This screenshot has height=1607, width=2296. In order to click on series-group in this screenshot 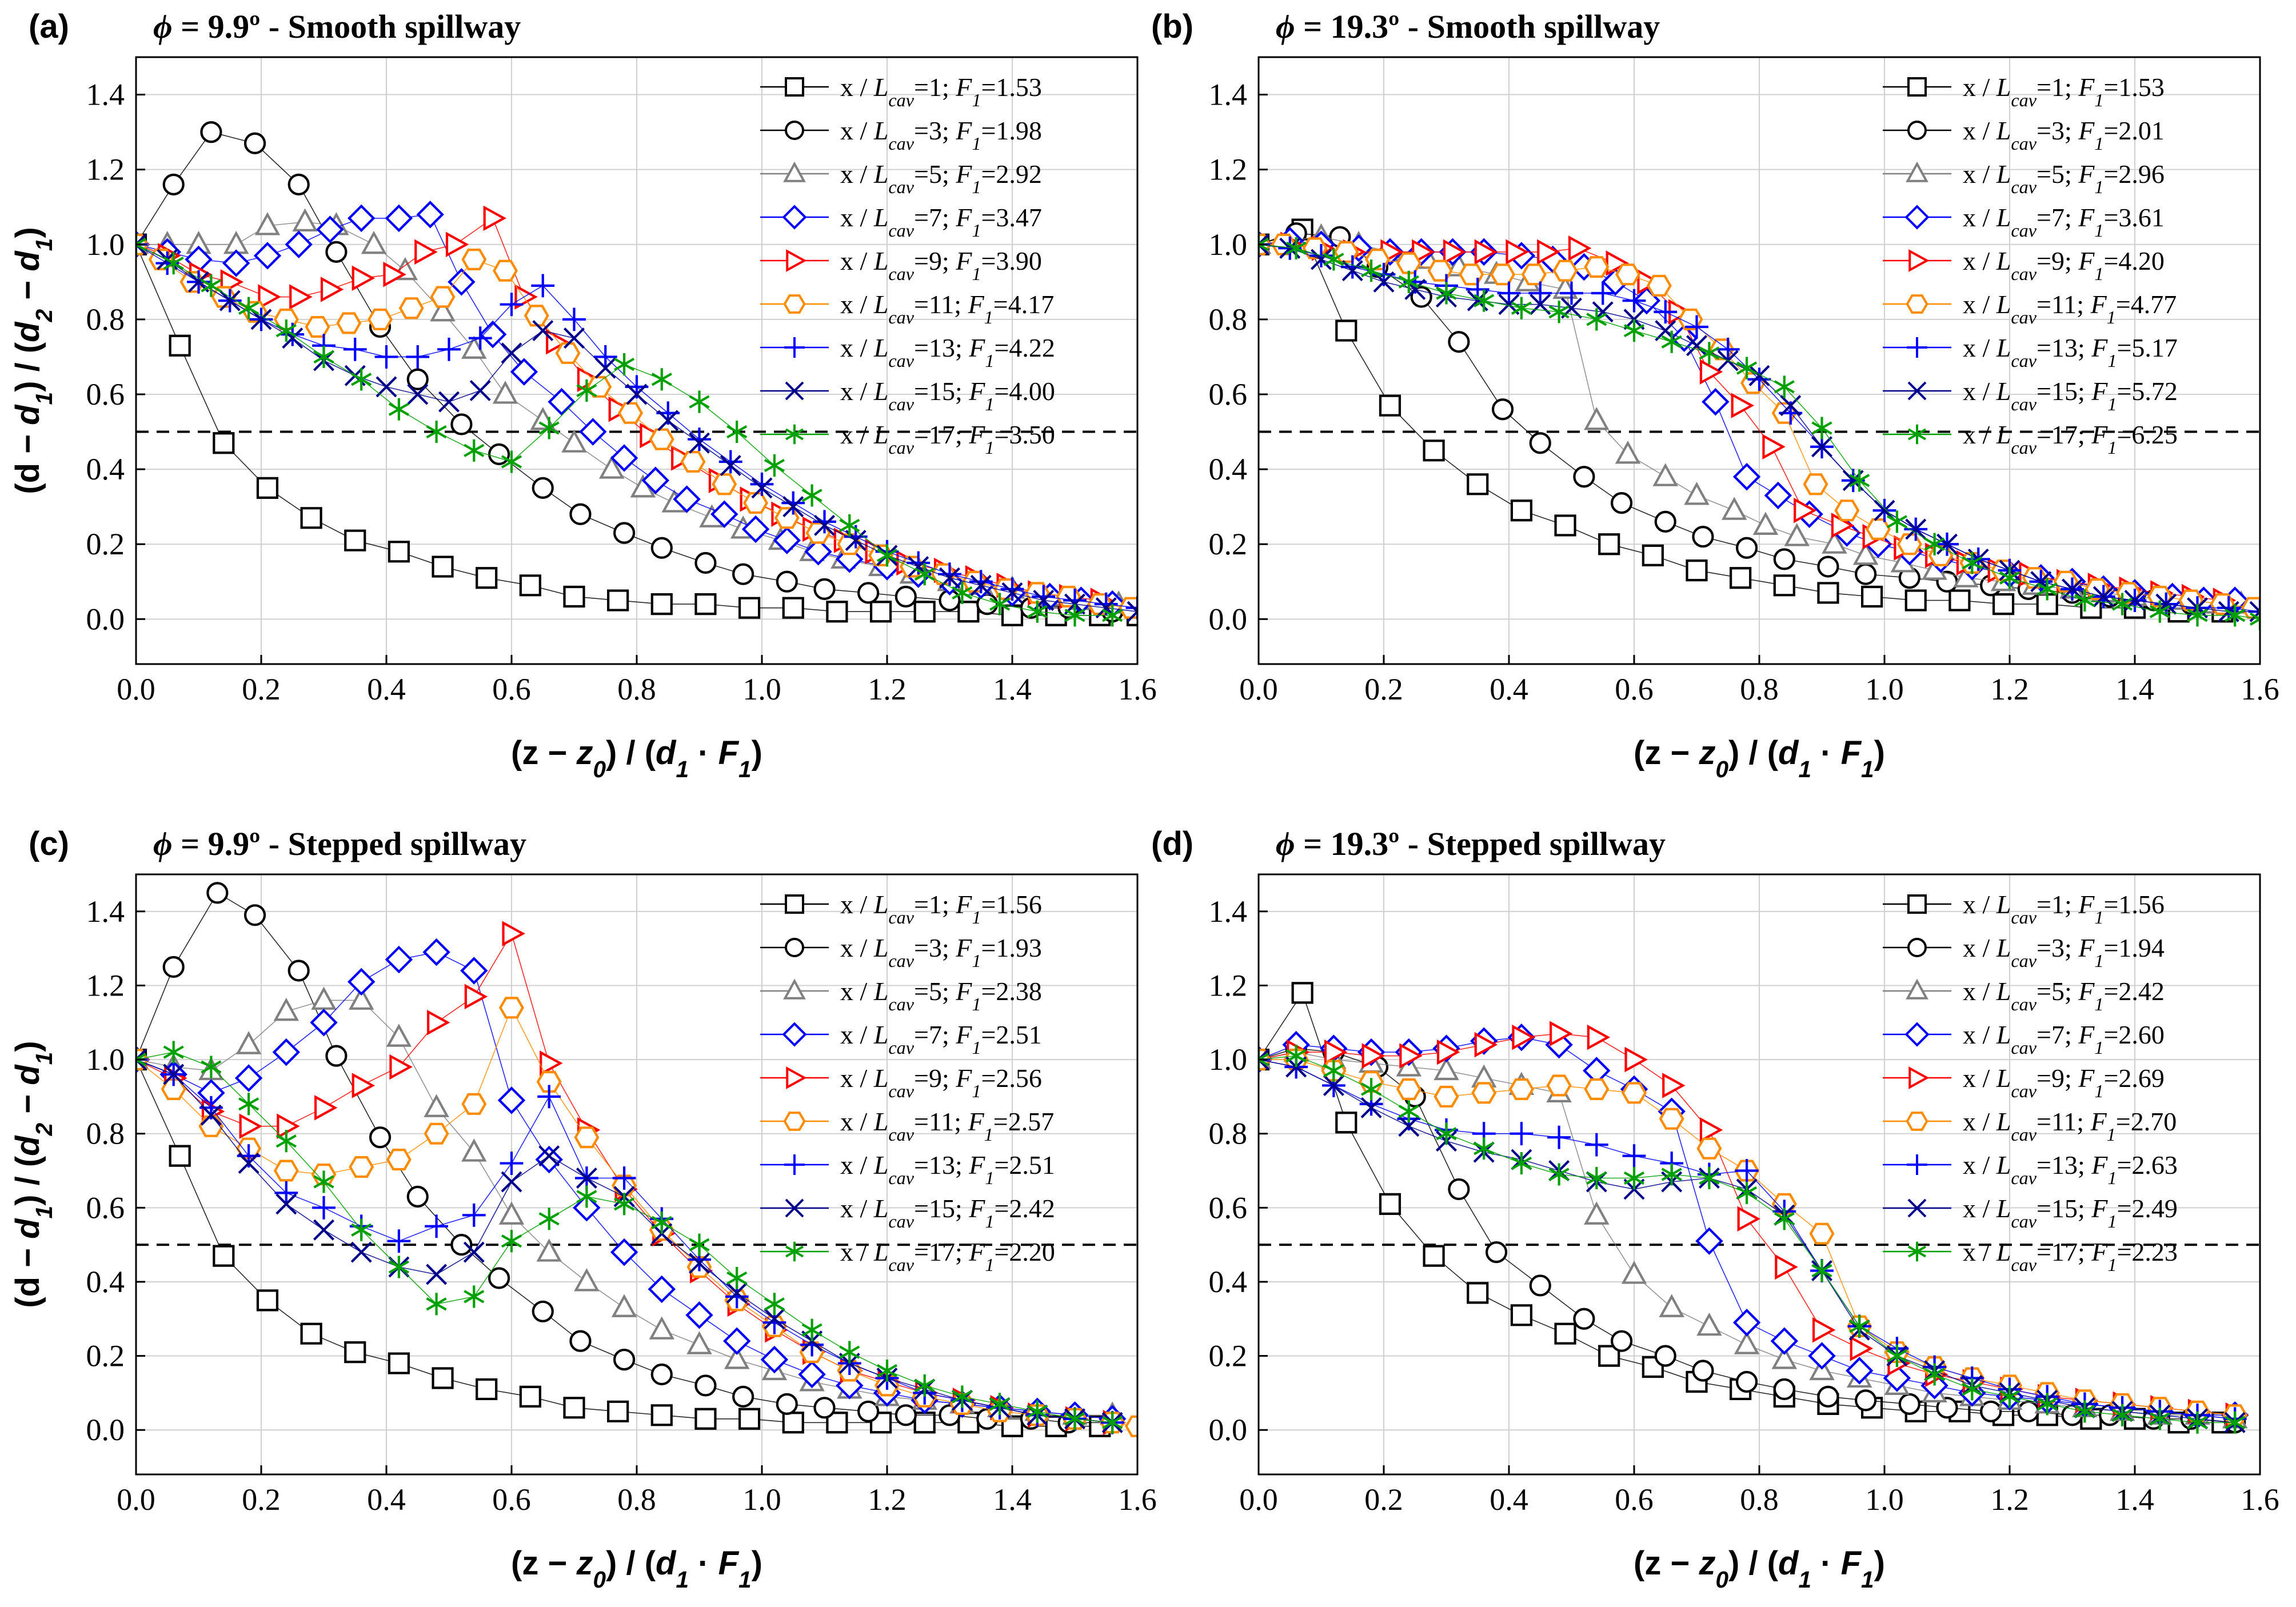, I will do `click(1754, 1208)`.